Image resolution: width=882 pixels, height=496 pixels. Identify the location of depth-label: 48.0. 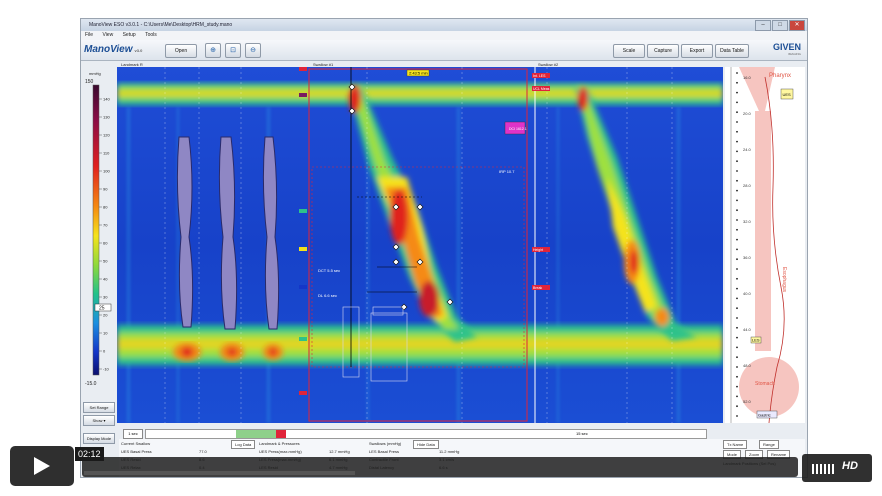
(747, 365).